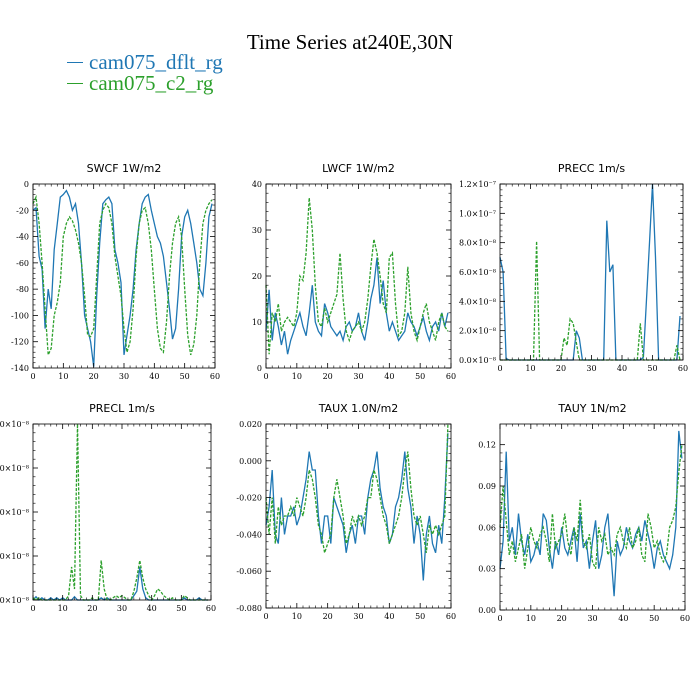  What do you see at coordinates (487, 527) in the screenshot?
I see `y-tick-label: 0.06` at bounding box center [487, 527].